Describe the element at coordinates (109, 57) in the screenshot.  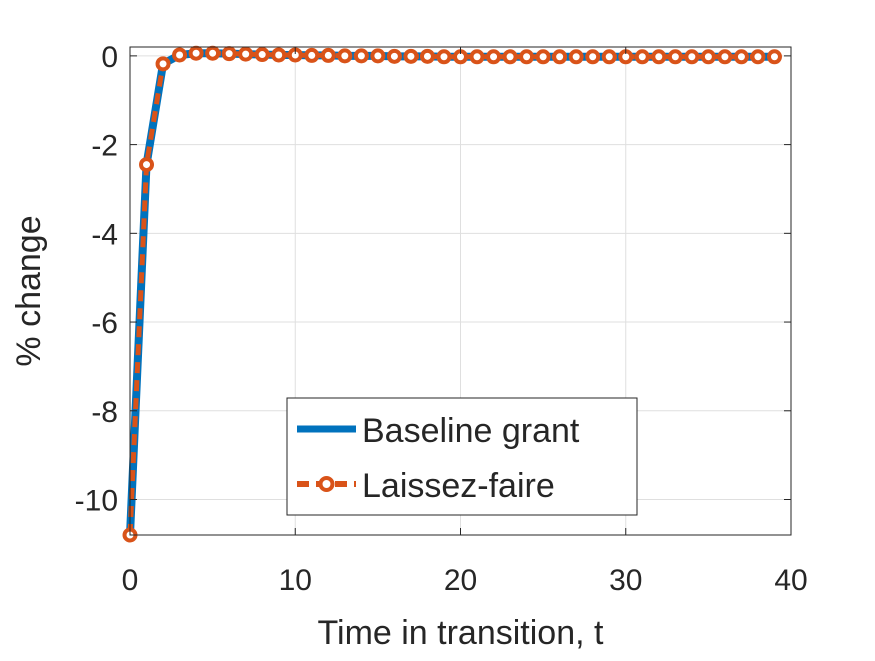
I see `y-tick-label: 0` at that location.